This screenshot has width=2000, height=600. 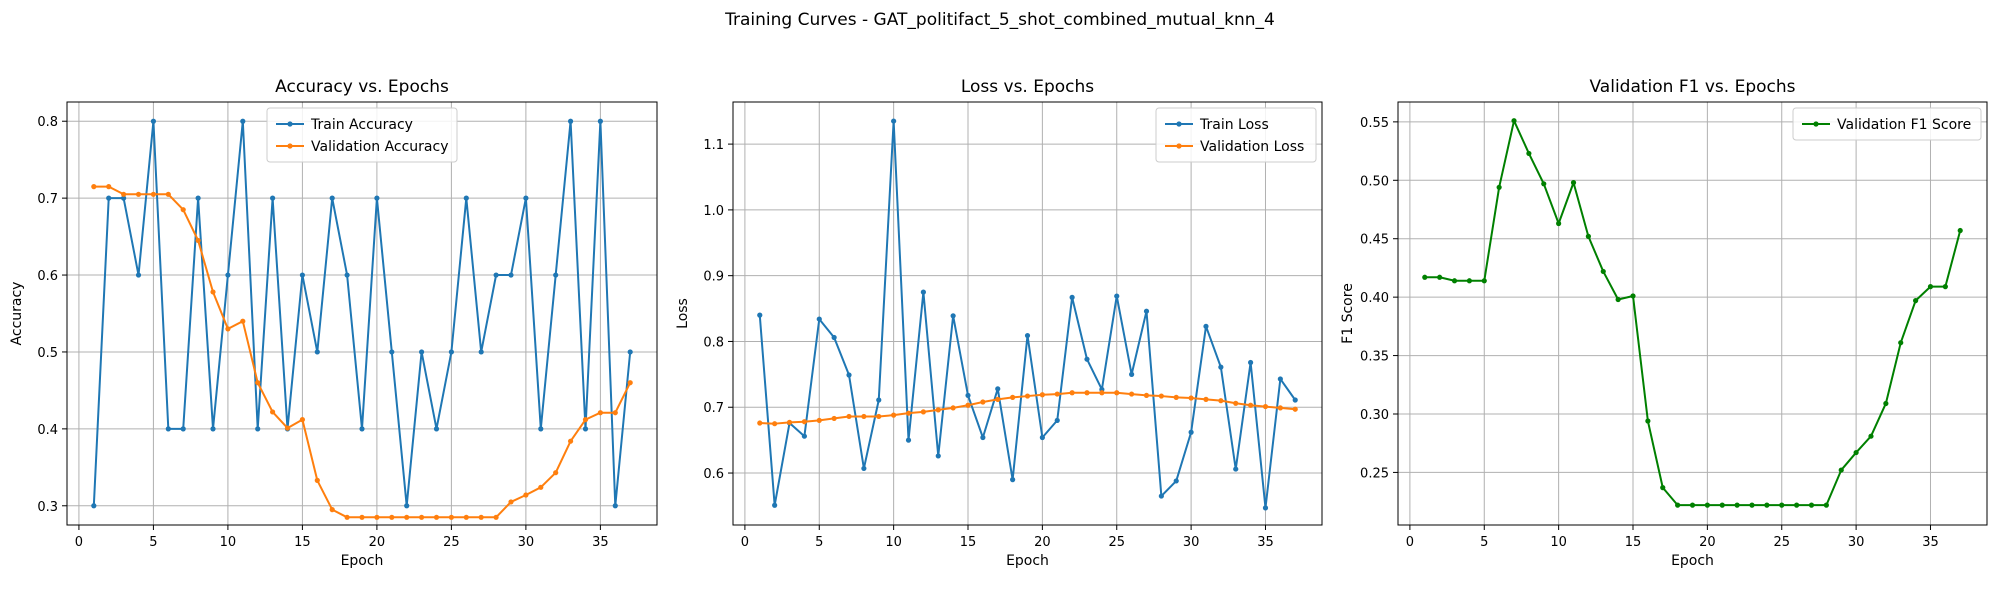 What do you see at coordinates (600, 542) in the screenshot?
I see `x-tick-label: 35` at bounding box center [600, 542].